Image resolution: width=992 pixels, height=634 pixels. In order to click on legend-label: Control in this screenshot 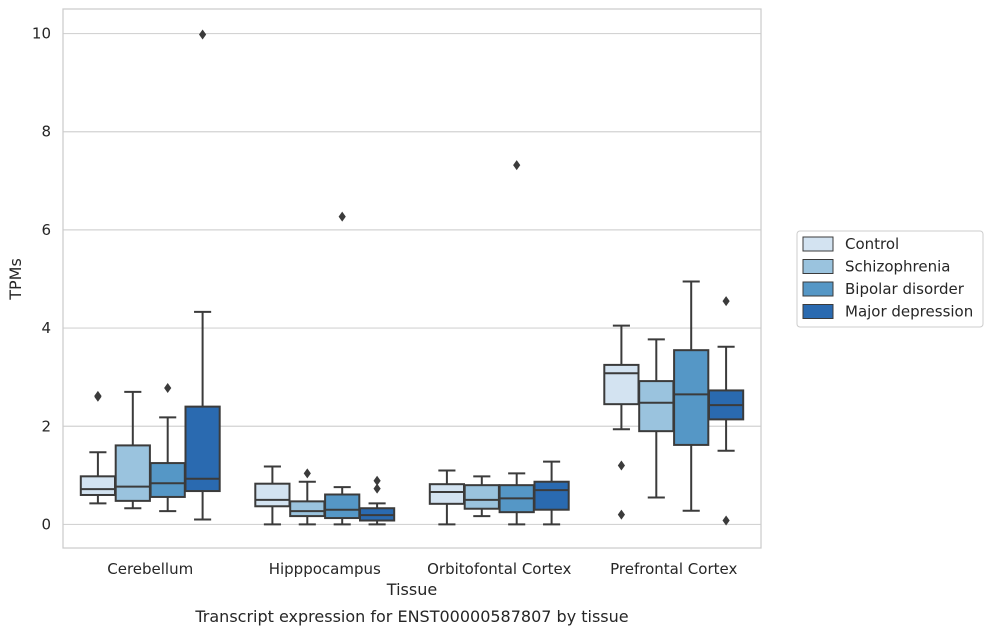, I will do `click(872, 244)`.